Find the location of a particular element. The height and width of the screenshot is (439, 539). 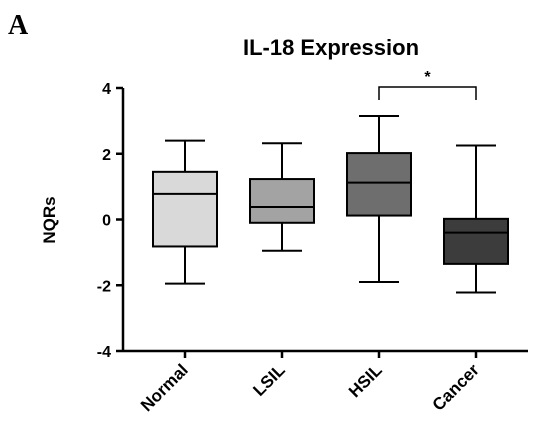

significance-bracket: * is located at coordinates (427, 84).